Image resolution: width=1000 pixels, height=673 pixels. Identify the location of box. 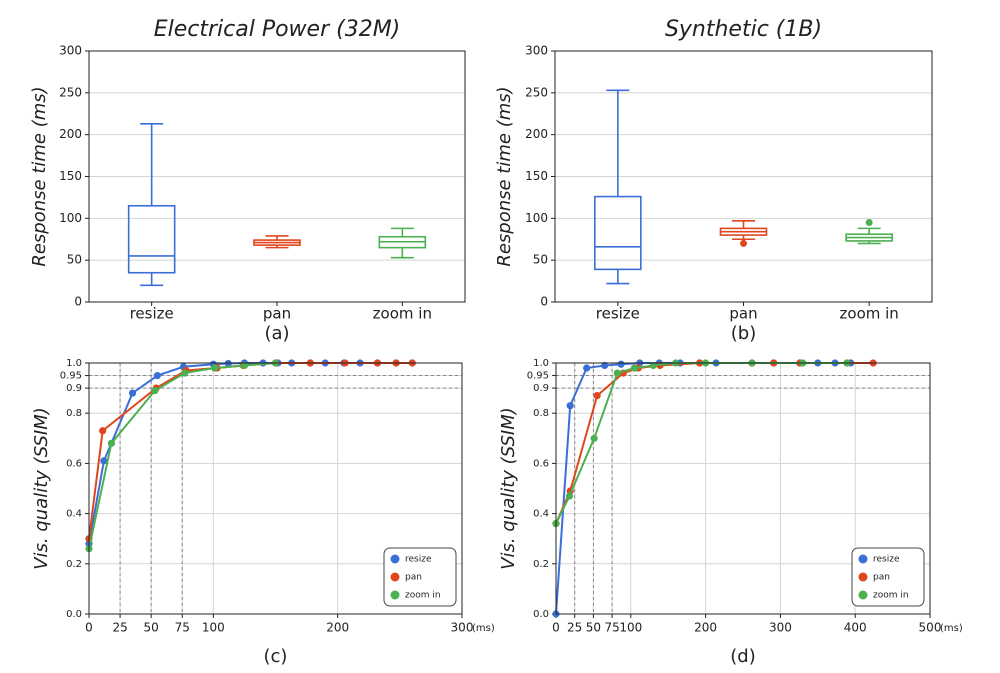
(618, 233).